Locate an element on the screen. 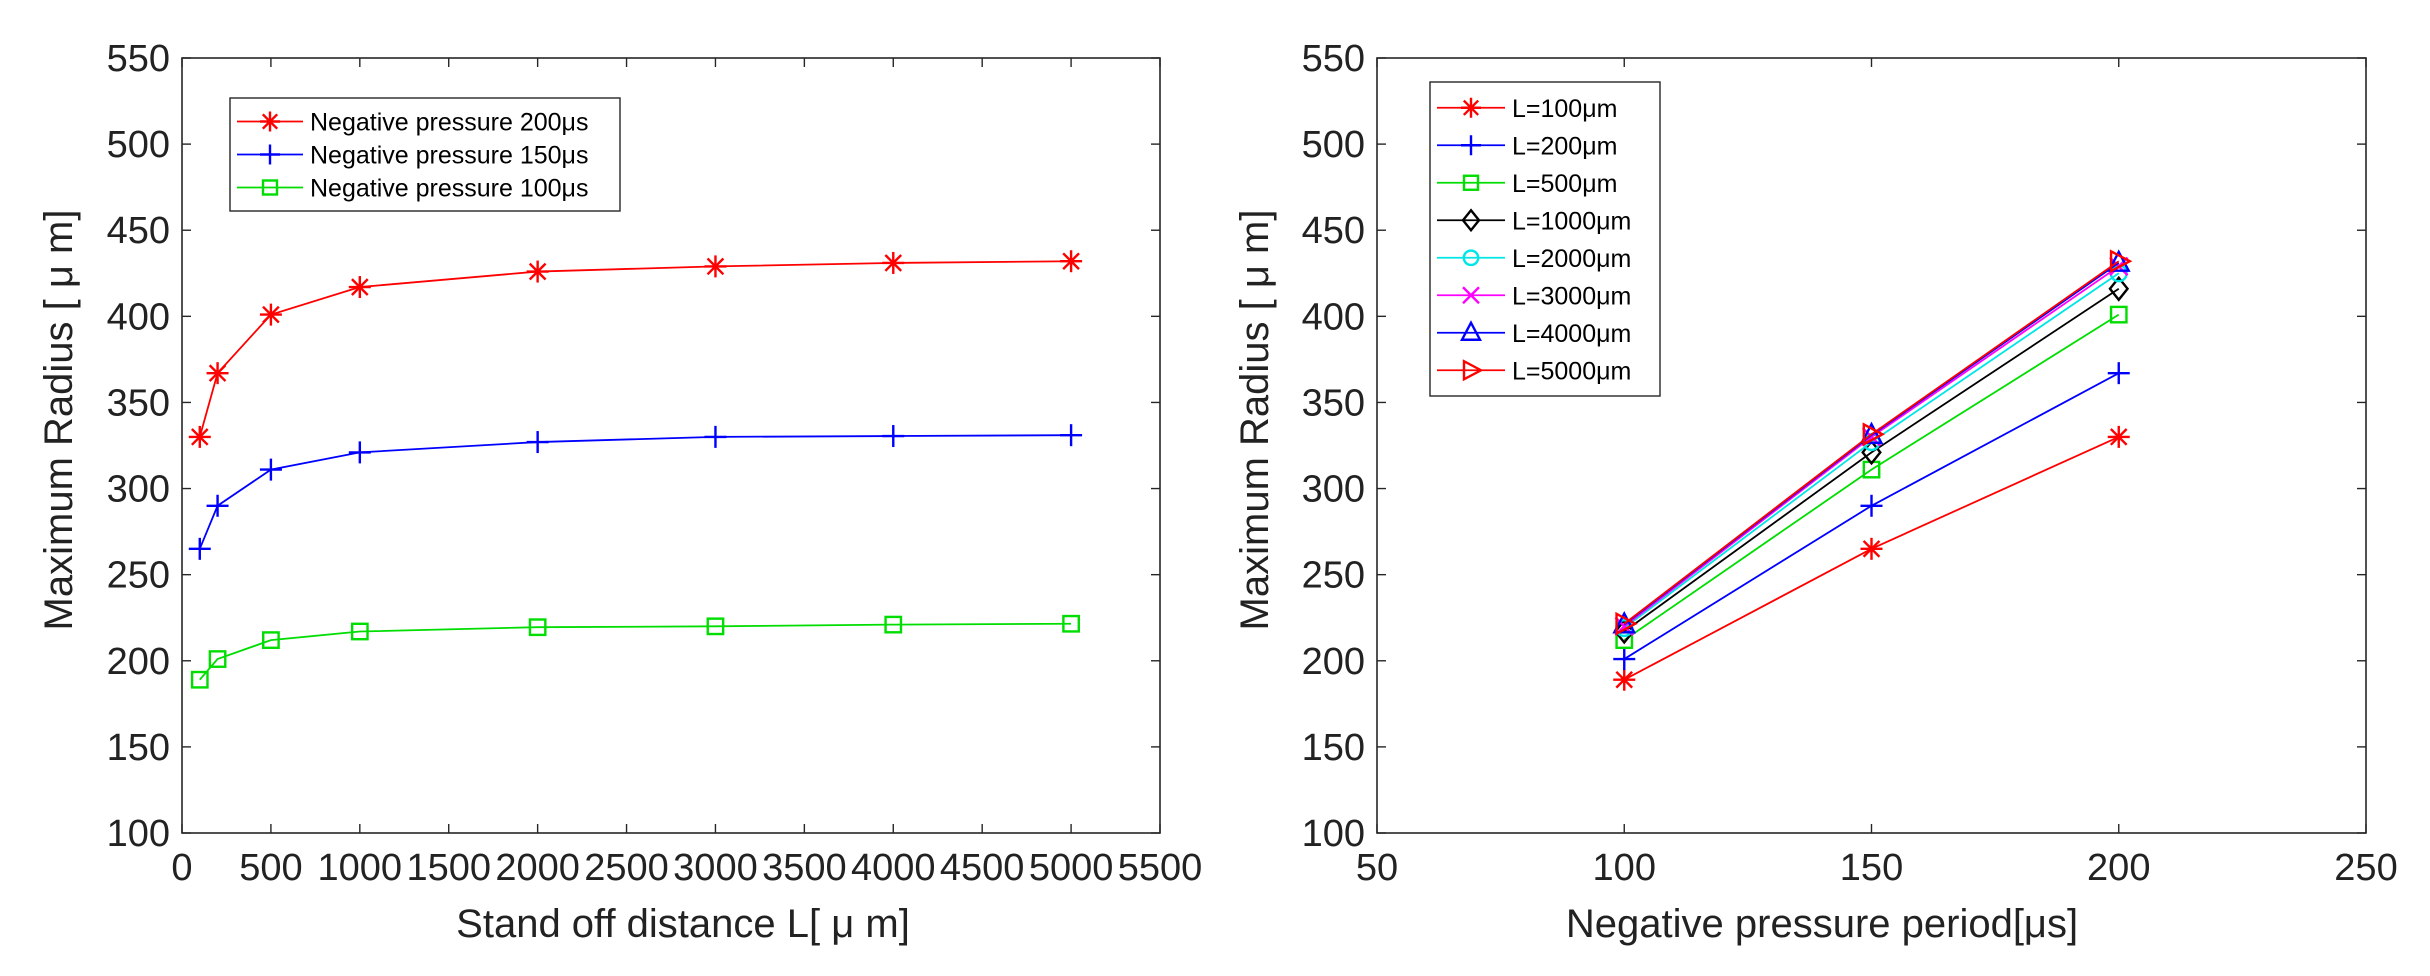 The height and width of the screenshot is (976, 2430). chart-right-series-2-line is located at coordinates (1871, 477).